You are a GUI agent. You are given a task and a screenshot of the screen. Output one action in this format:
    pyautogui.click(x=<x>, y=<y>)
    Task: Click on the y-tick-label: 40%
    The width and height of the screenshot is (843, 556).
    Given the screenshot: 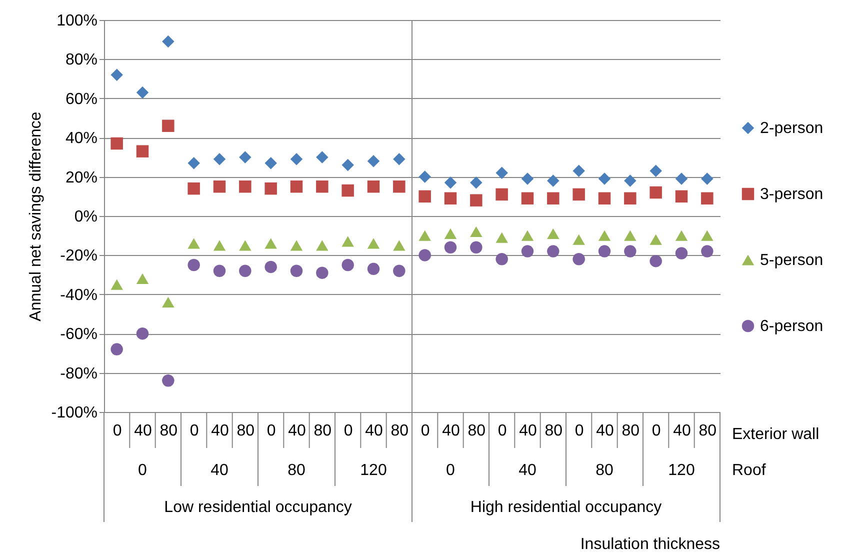 What is the action you would take?
    pyautogui.click(x=81, y=139)
    